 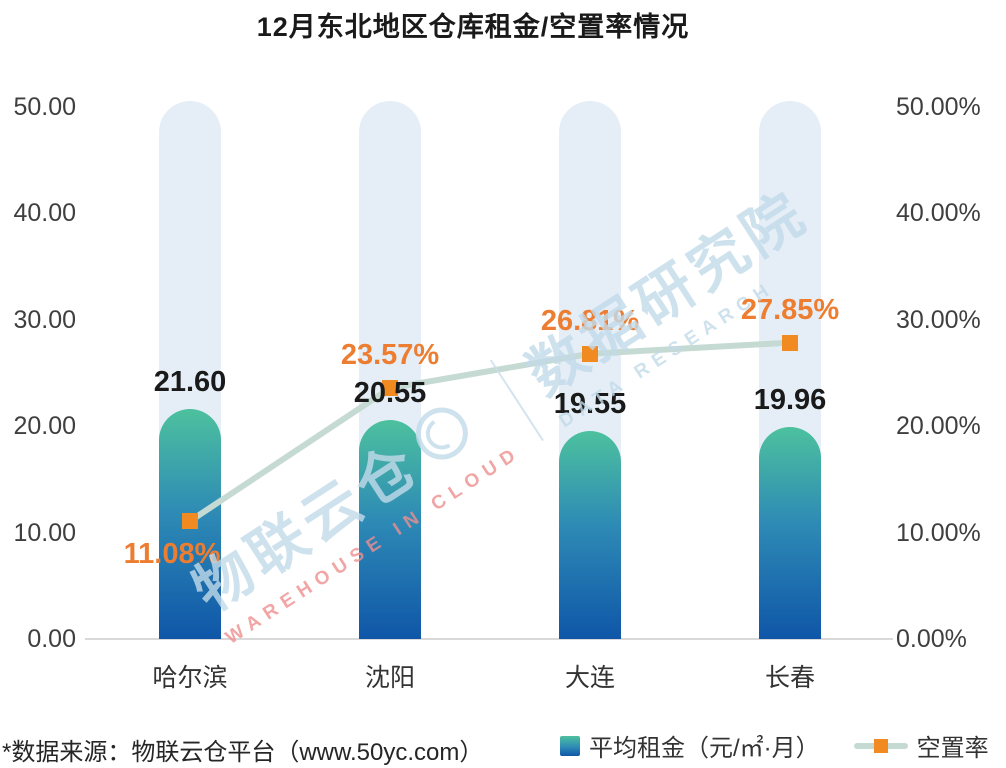 I want to click on vacancy-value-label: 23.57%, so click(x=390, y=355).